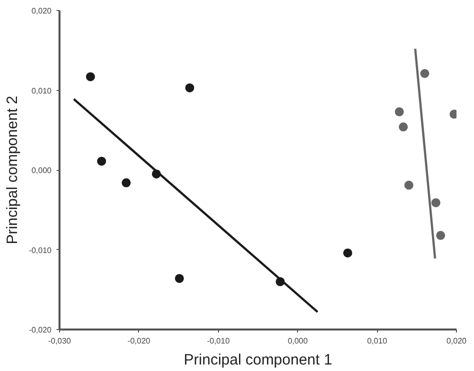 Image resolution: width=474 pixels, height=371 pixels. I want to click on y-tick-label: -0,020, so click(40, 330).